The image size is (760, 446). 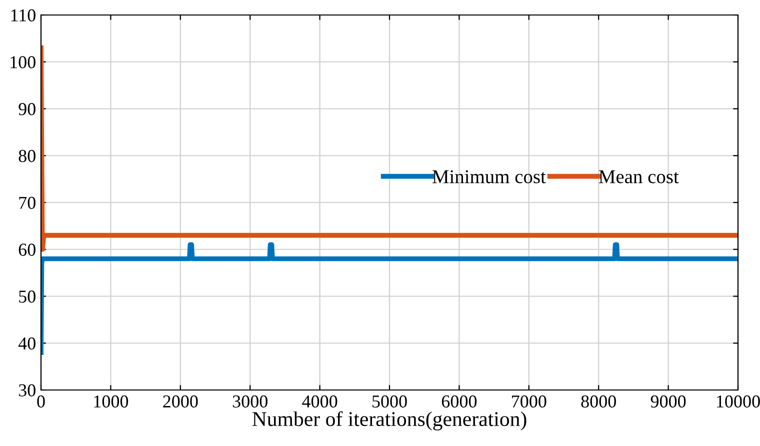 I want to click on y-tick-label: 40, so click(x=27, y=343).